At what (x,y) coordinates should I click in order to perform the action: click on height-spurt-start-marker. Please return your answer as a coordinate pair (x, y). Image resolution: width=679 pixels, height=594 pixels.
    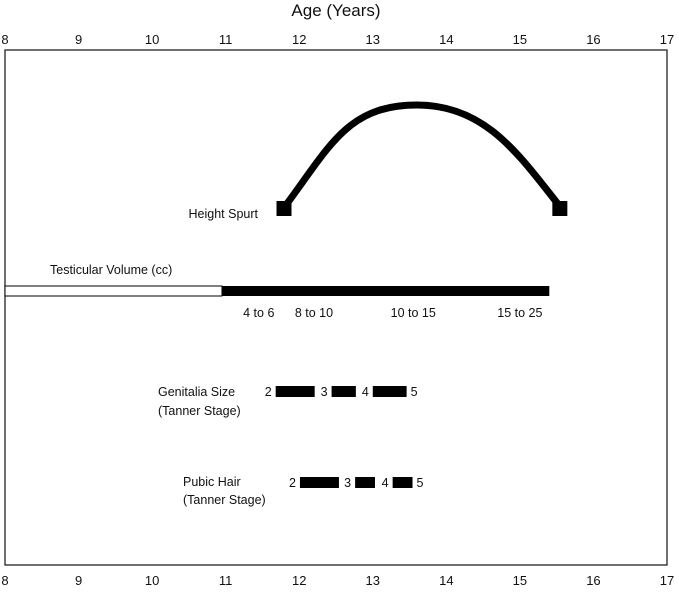
    Looking at the image, I should click on (284, 208).